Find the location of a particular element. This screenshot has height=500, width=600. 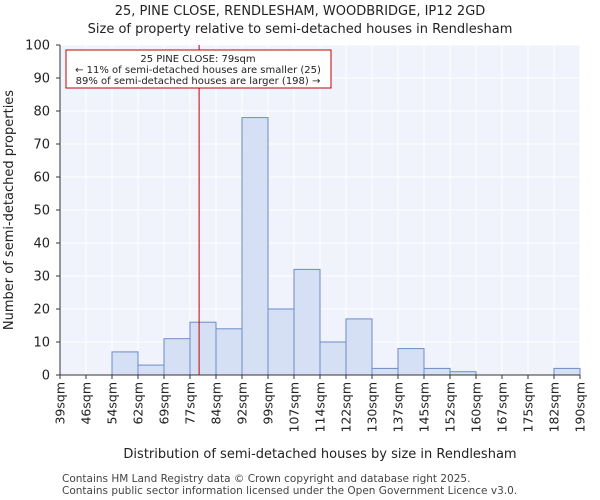

y-tick-label: 50 is located at coordinates (41, 211).